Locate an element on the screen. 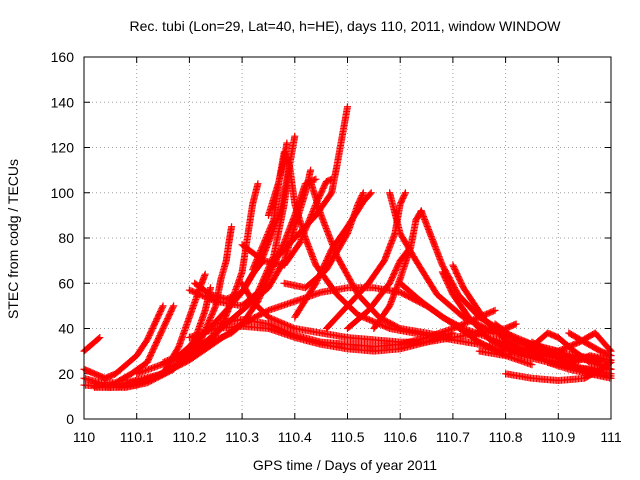 Image resolution: width=640 pixels, height=480 pixels. x-tick-label: 110 is located at coordinates (84, 437).